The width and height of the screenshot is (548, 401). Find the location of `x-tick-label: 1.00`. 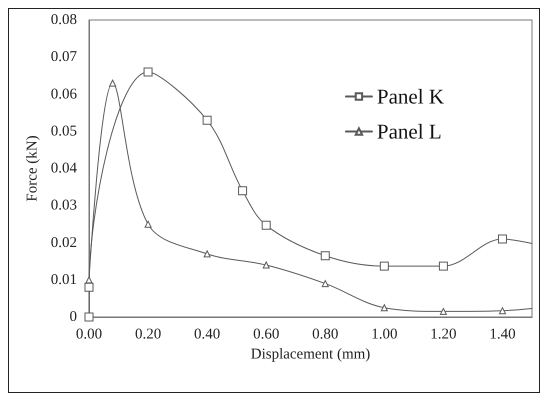

x-tick-label: 1.00 is located at coordinates (384, 334).